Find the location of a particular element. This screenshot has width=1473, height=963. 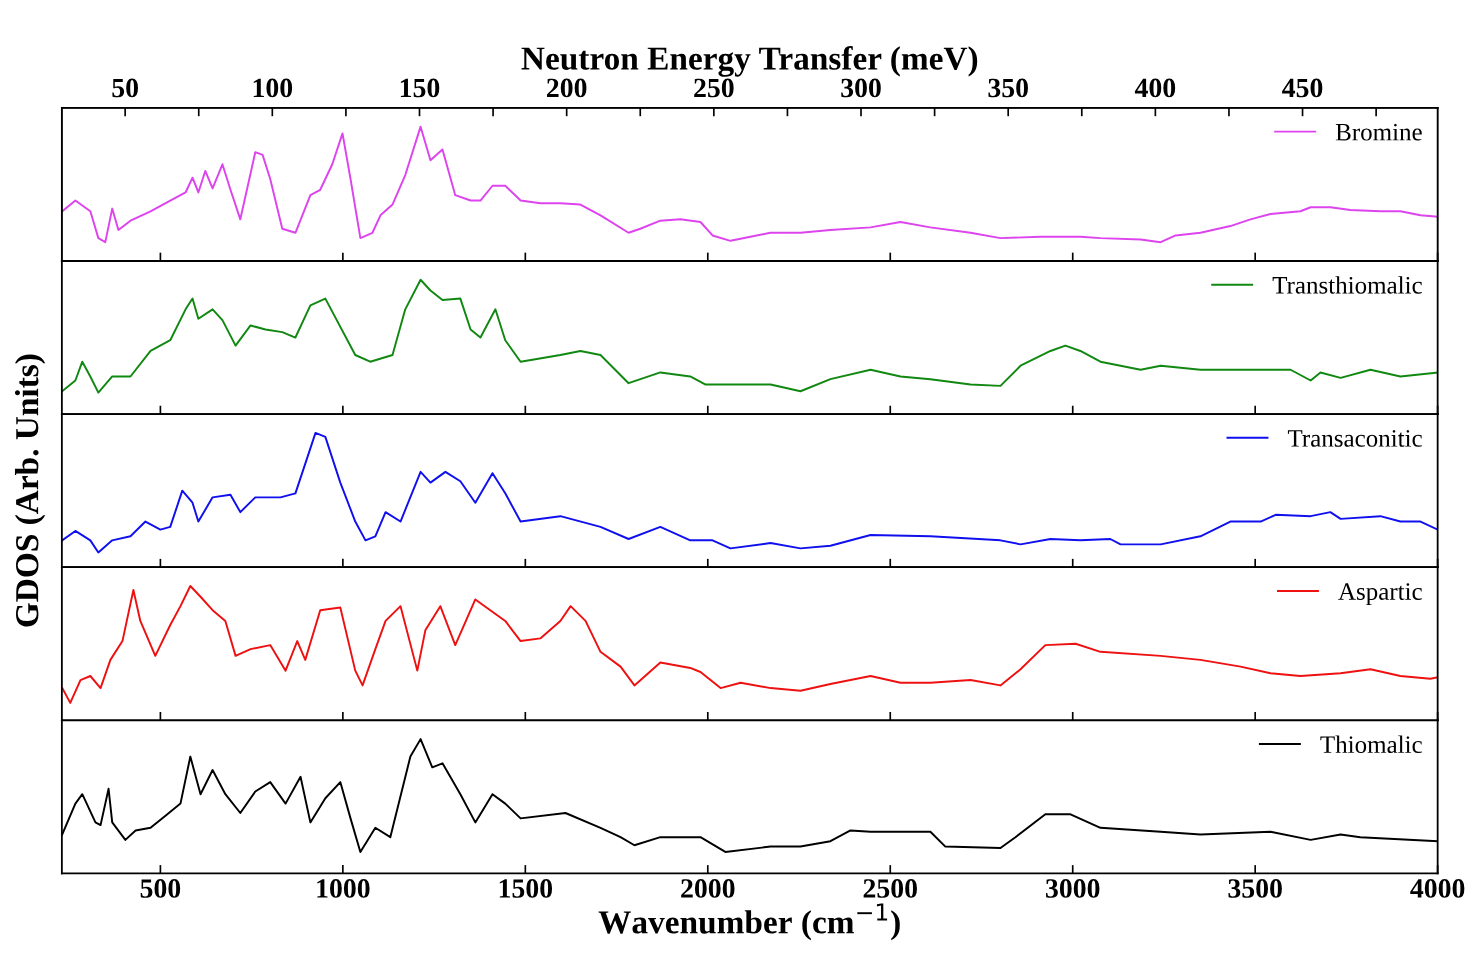

x-tick-label: 500 is located at coordinates (160, 888).